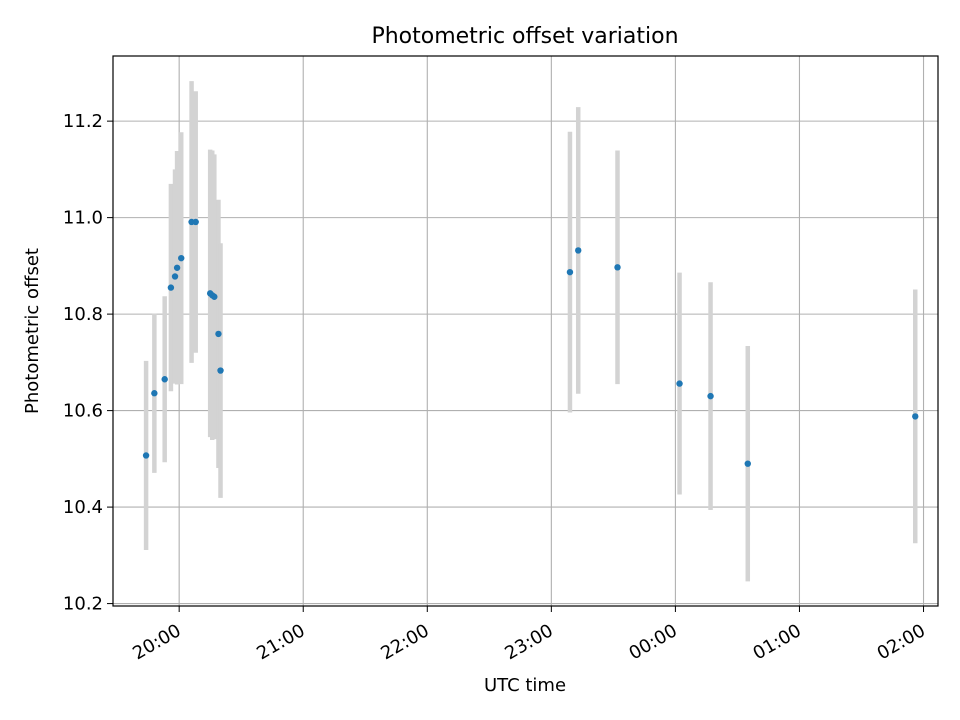  I want to click on x-tick-label: 22:00, so click(404, 642).